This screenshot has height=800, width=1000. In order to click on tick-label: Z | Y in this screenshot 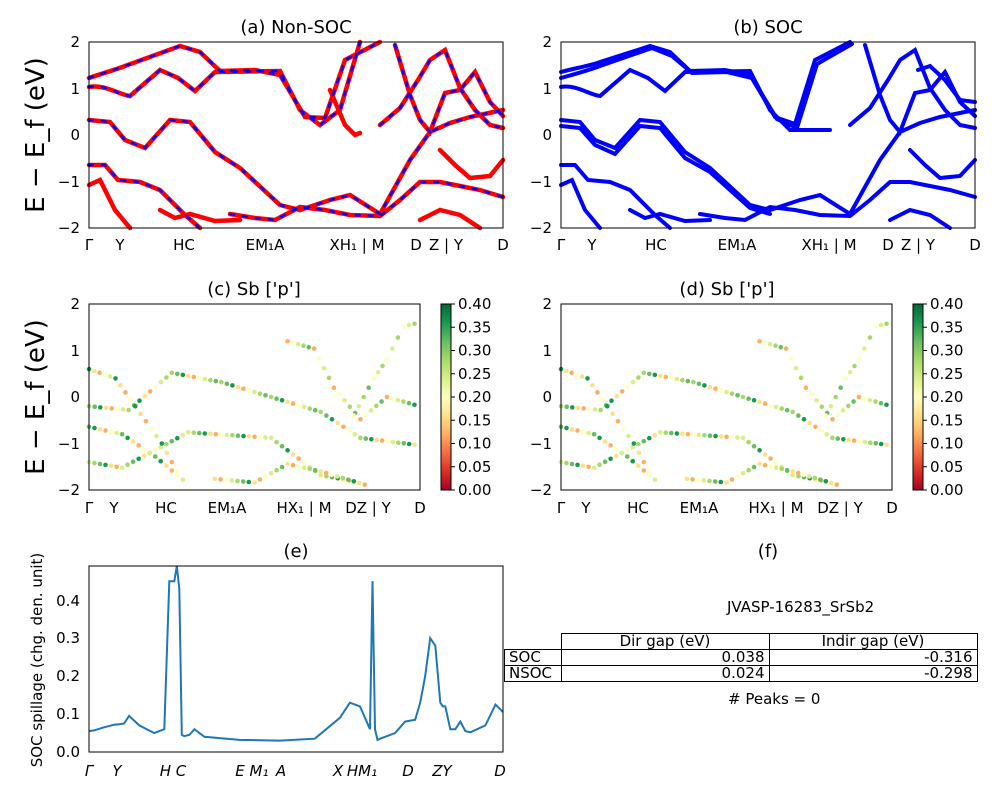, I will do `click(918, 245)`.